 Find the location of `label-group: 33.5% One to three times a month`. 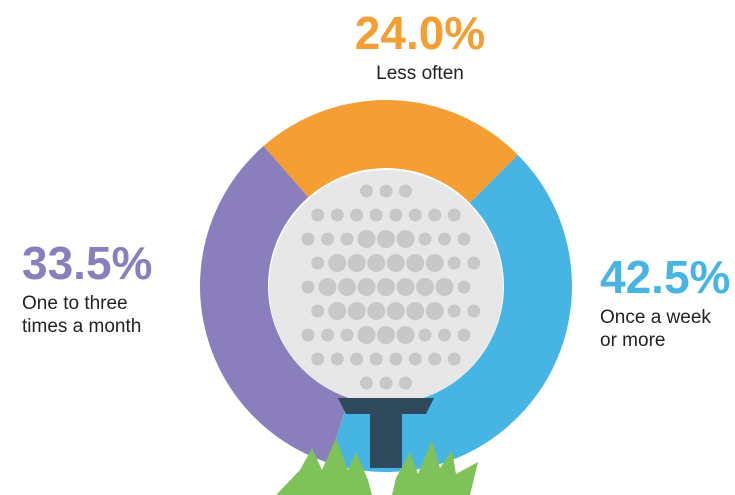

label-group: 33.5% One to three times a month is located at coordinates (97, 288).